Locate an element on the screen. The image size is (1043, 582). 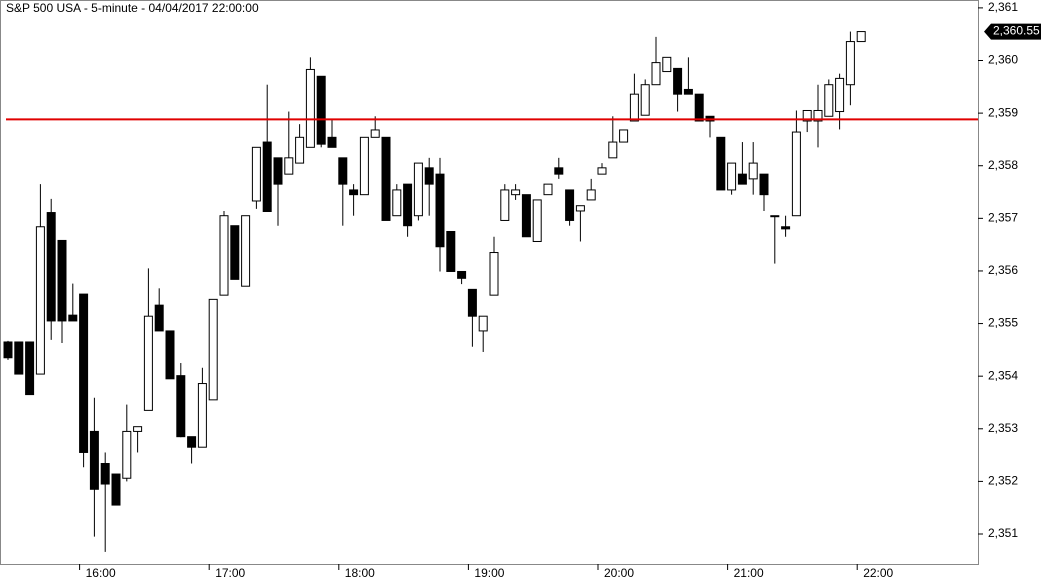
x-tick-label: 18:00 is located at coordinates (360, 573).